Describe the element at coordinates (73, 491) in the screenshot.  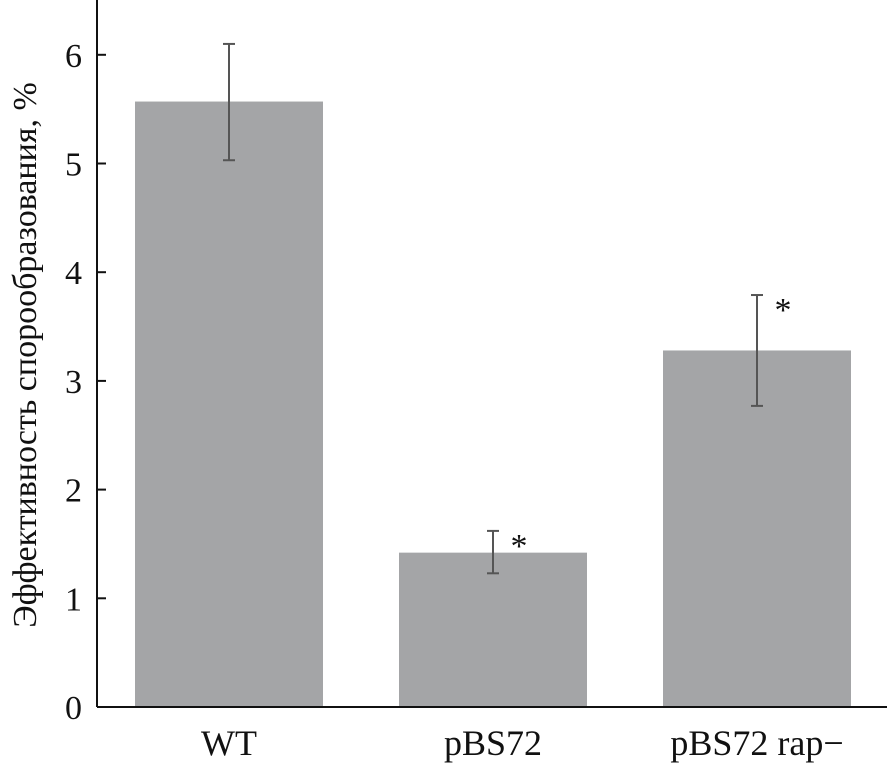
I see `y-tick-label: 2` at that location.